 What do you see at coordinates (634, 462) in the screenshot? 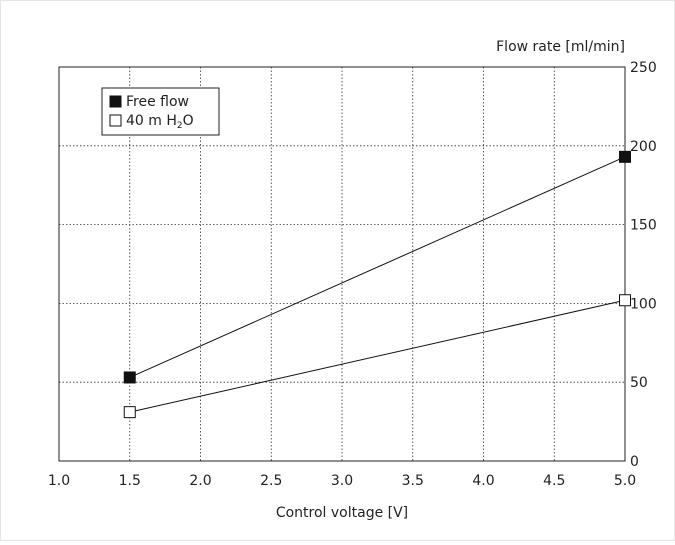
I see `y-tick-label: 0` at bounding box center [634, 462].